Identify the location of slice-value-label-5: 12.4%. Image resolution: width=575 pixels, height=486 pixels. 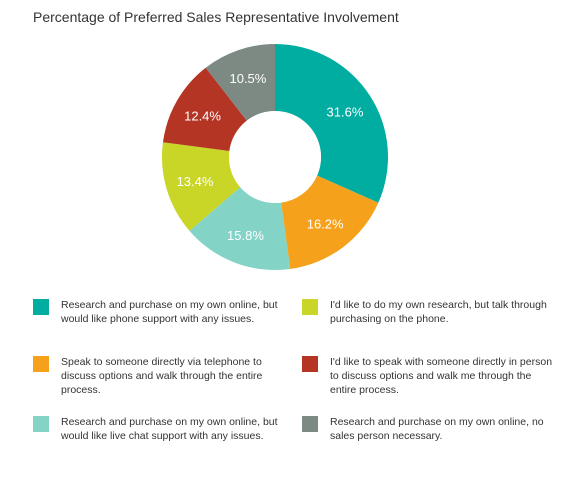
(202, 115).